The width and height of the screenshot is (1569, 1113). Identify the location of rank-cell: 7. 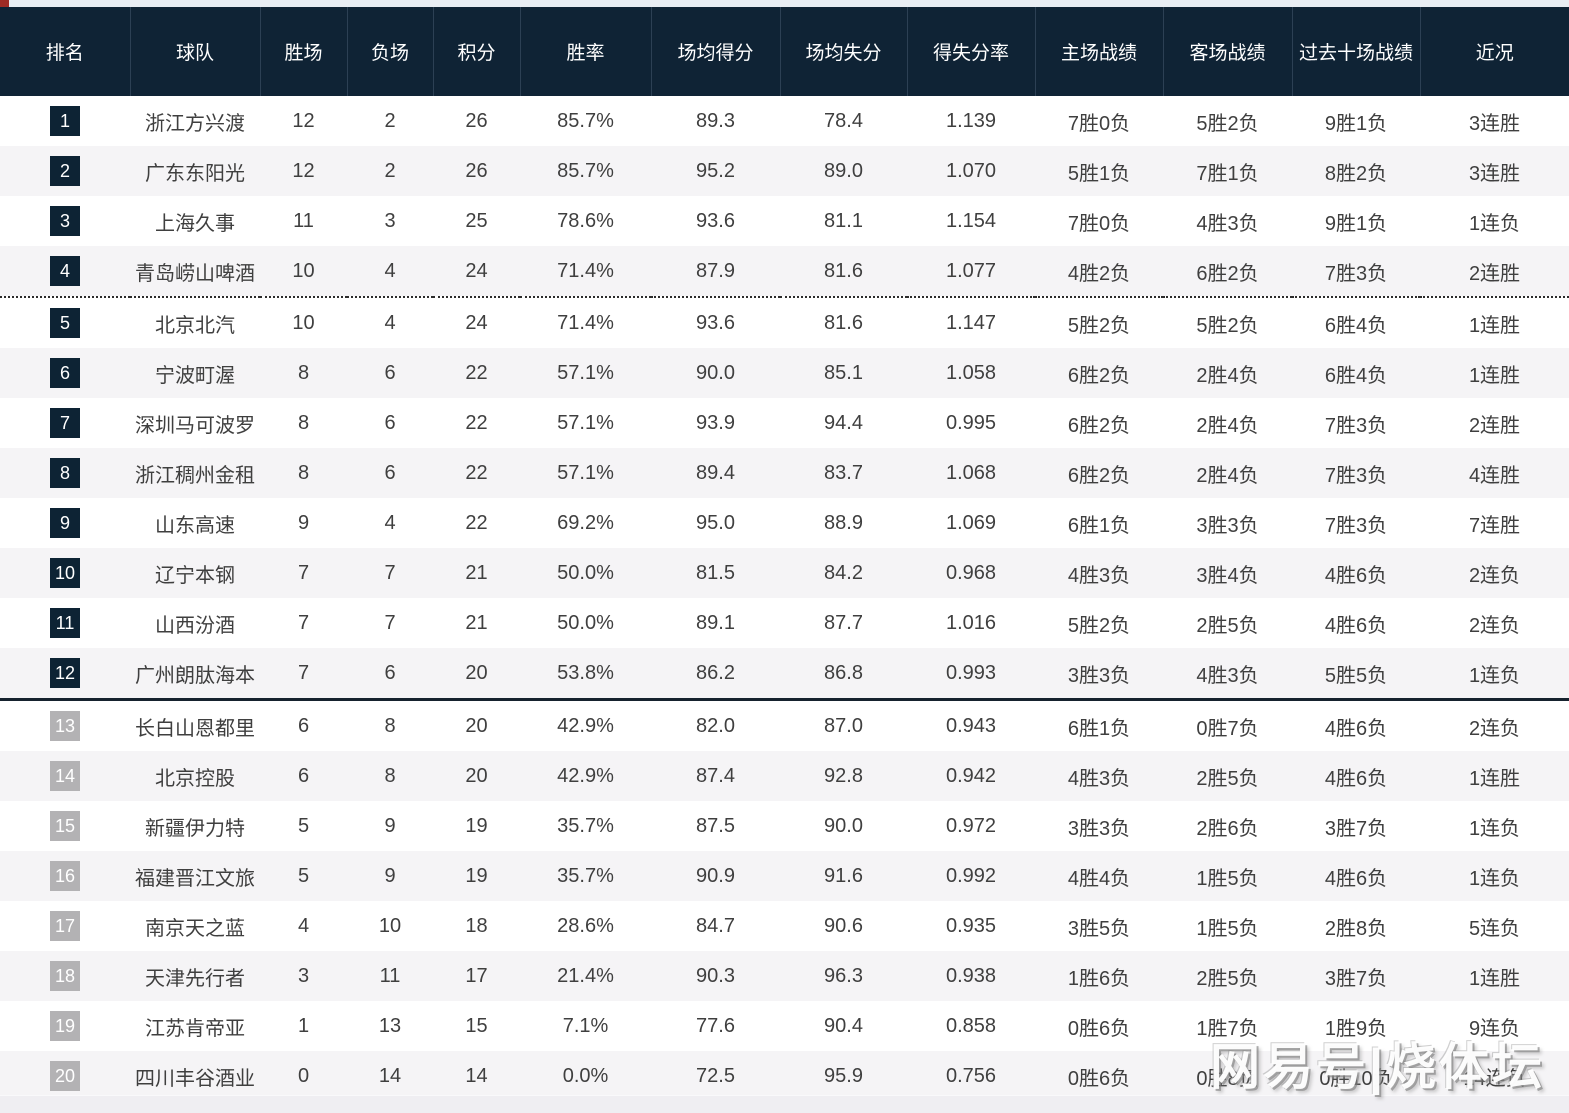
(65, 423).